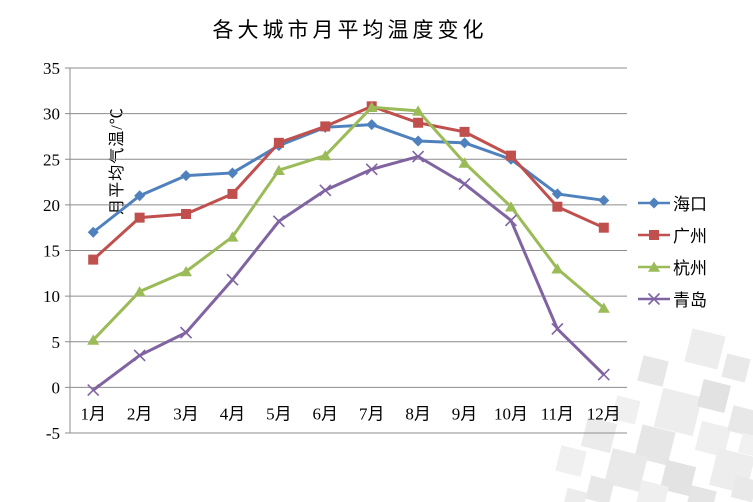  Describe the element at coordinates (186, 413) in the screenshot. I see `x-tick-label: 3月` at that location.